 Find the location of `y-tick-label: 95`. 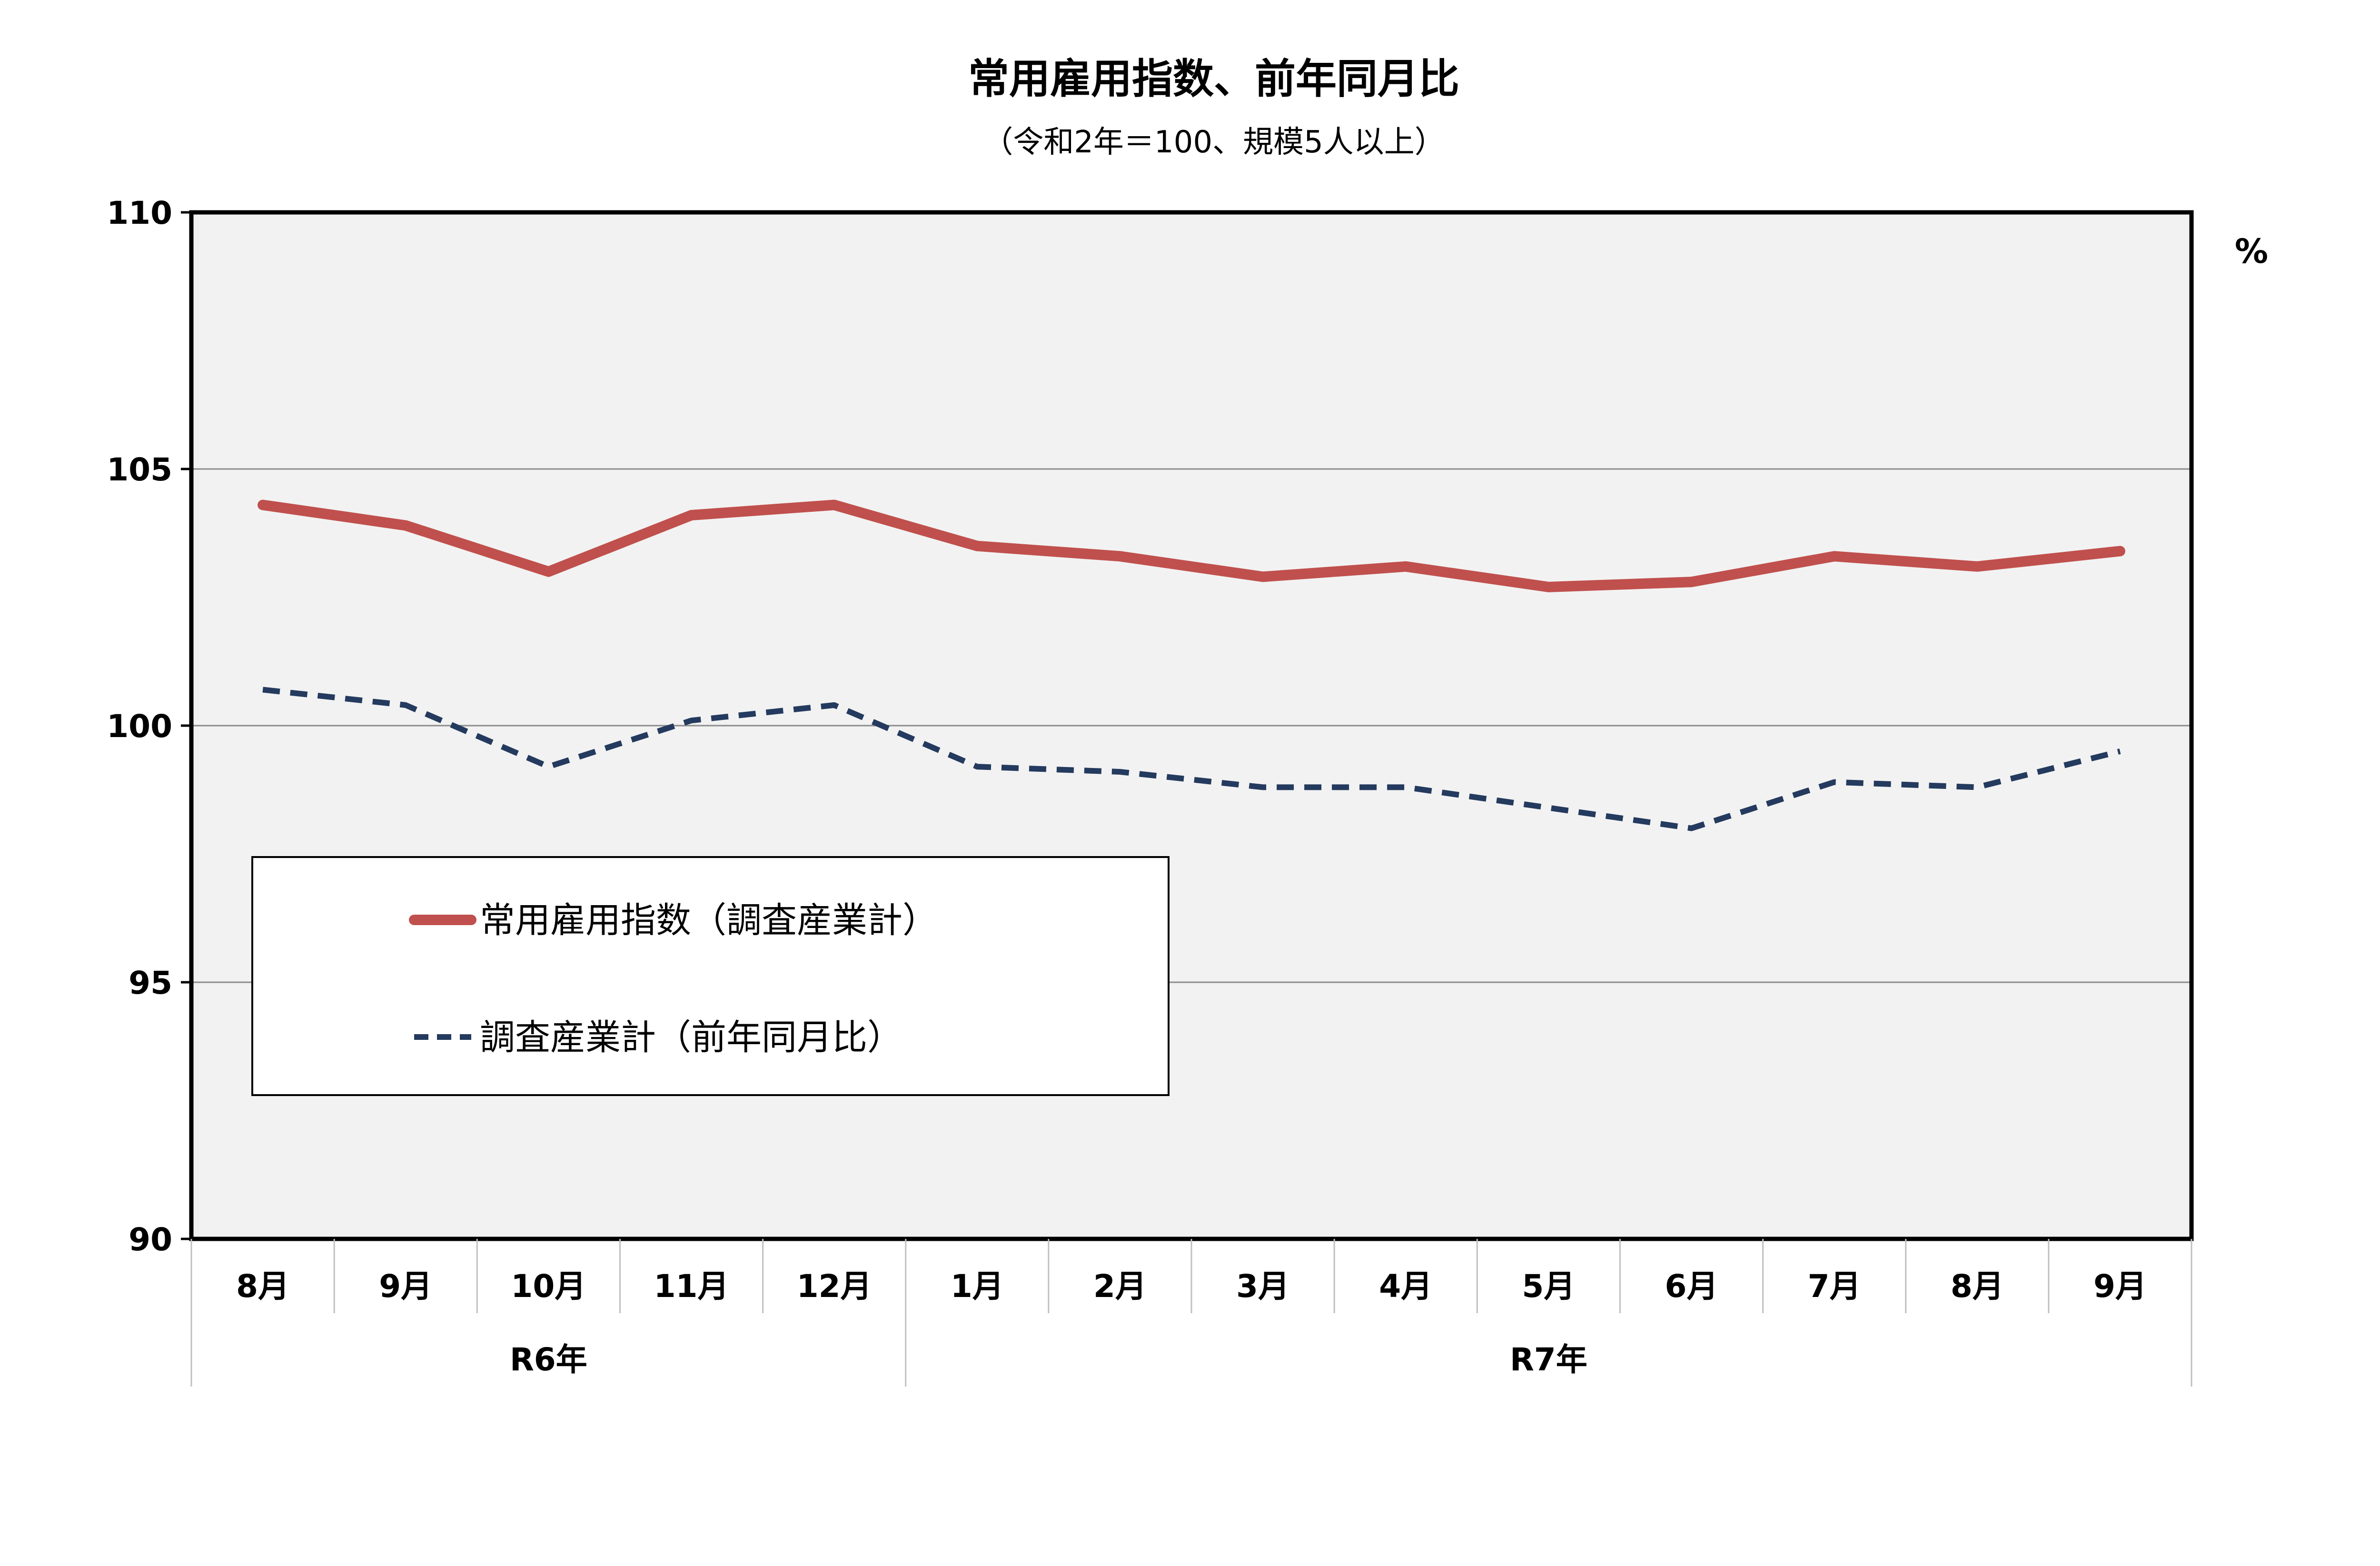

y-tick-label: 95 is located at coordinates (150, 983).